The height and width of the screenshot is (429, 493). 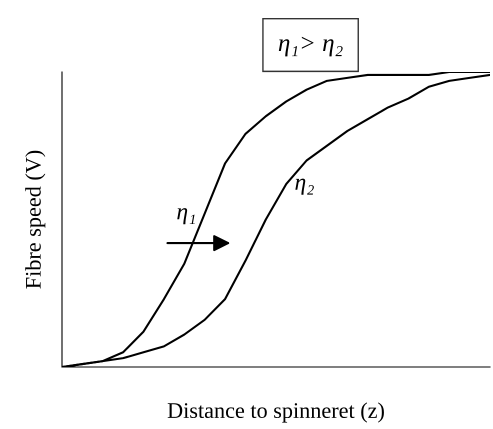 What do you see at coordinates (35, 219) in the screenshot?
I see `y-axis-title: Fibre speed (V)` at bounding box center [35, 219].